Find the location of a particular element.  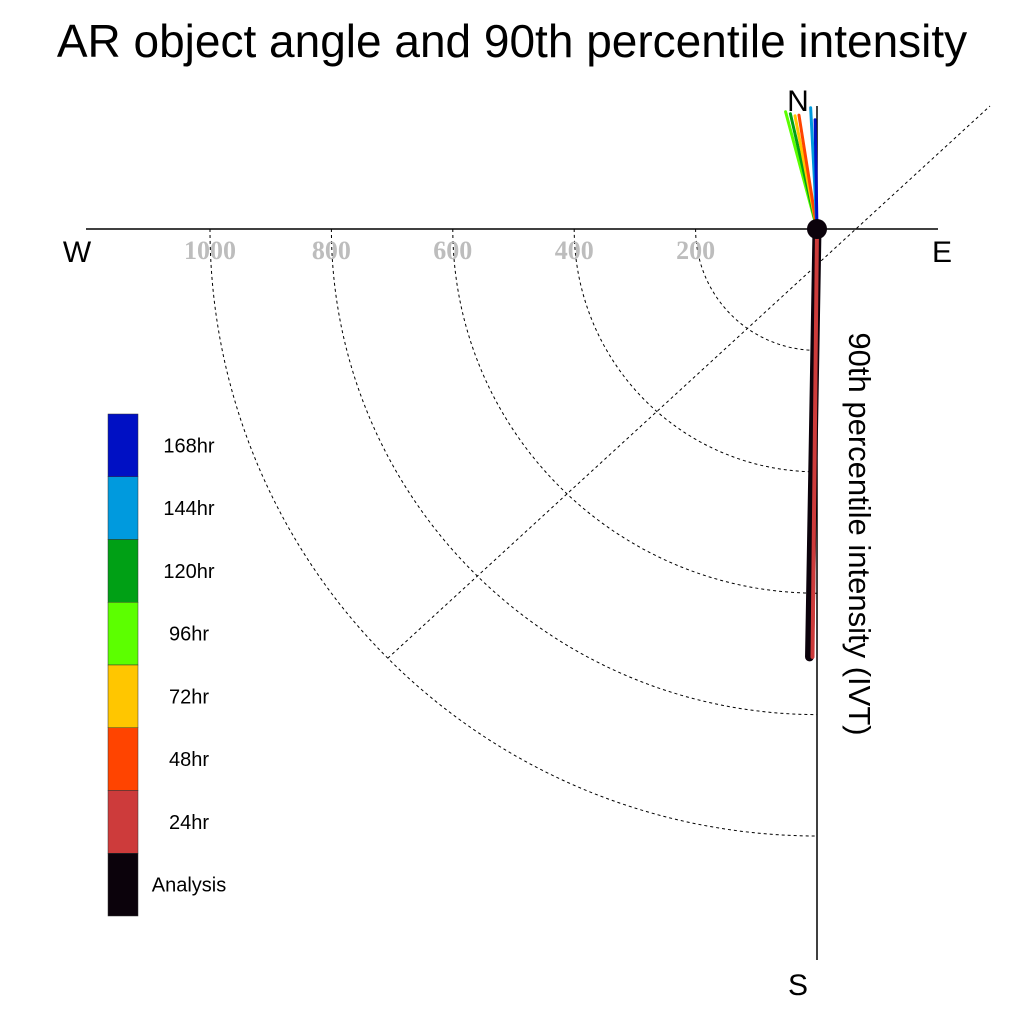

radial-tick-label: 1000 is located at coordinates (210, 250).